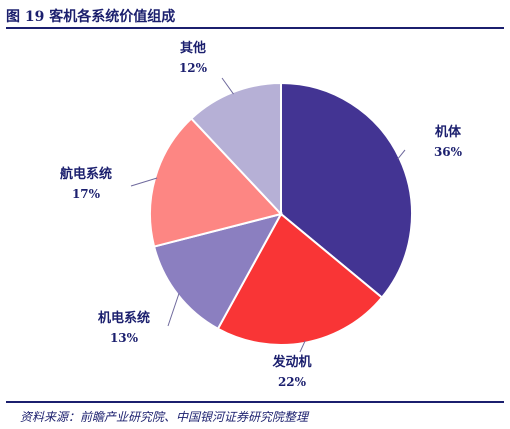  I want to click on slice-label-2: 机电系统, so click(124, 318).